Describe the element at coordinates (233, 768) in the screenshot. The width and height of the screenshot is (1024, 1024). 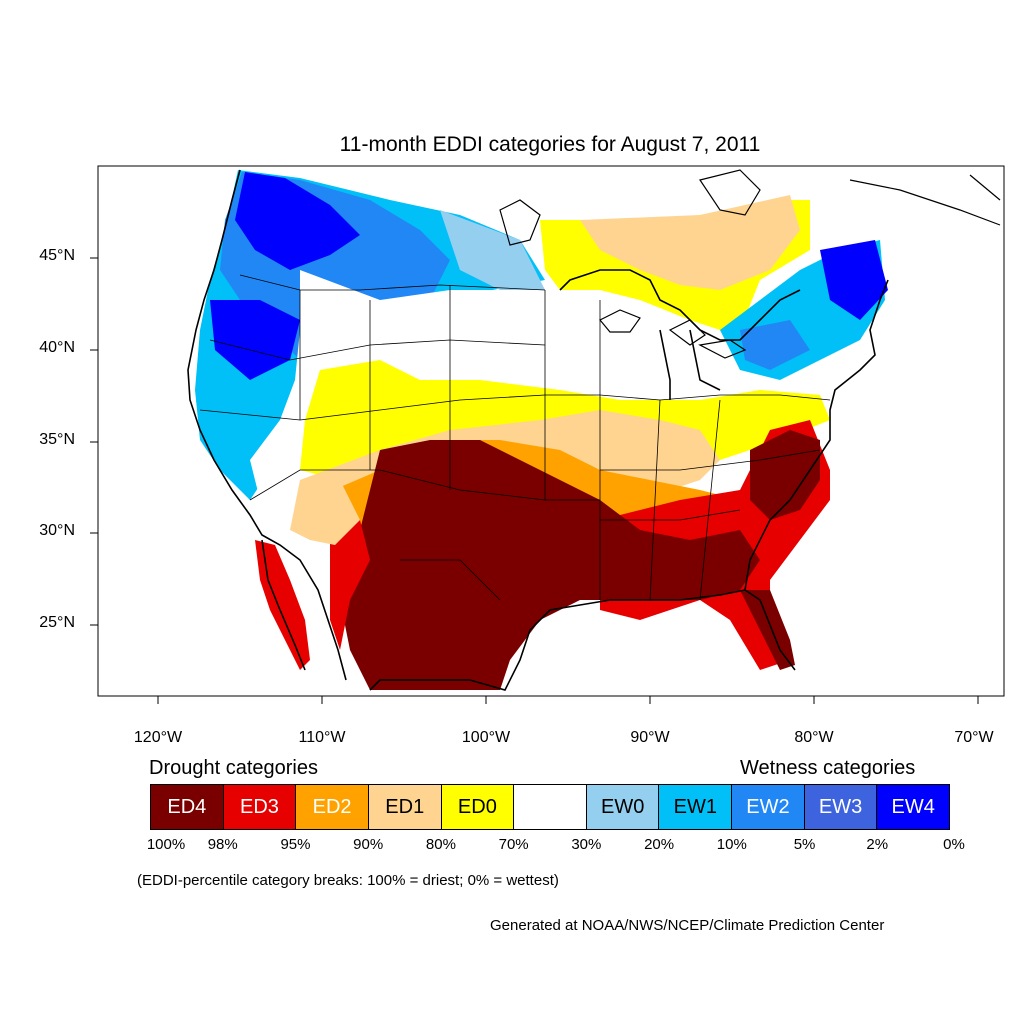
I see `drought-categories-title: Drought categories` at that location.